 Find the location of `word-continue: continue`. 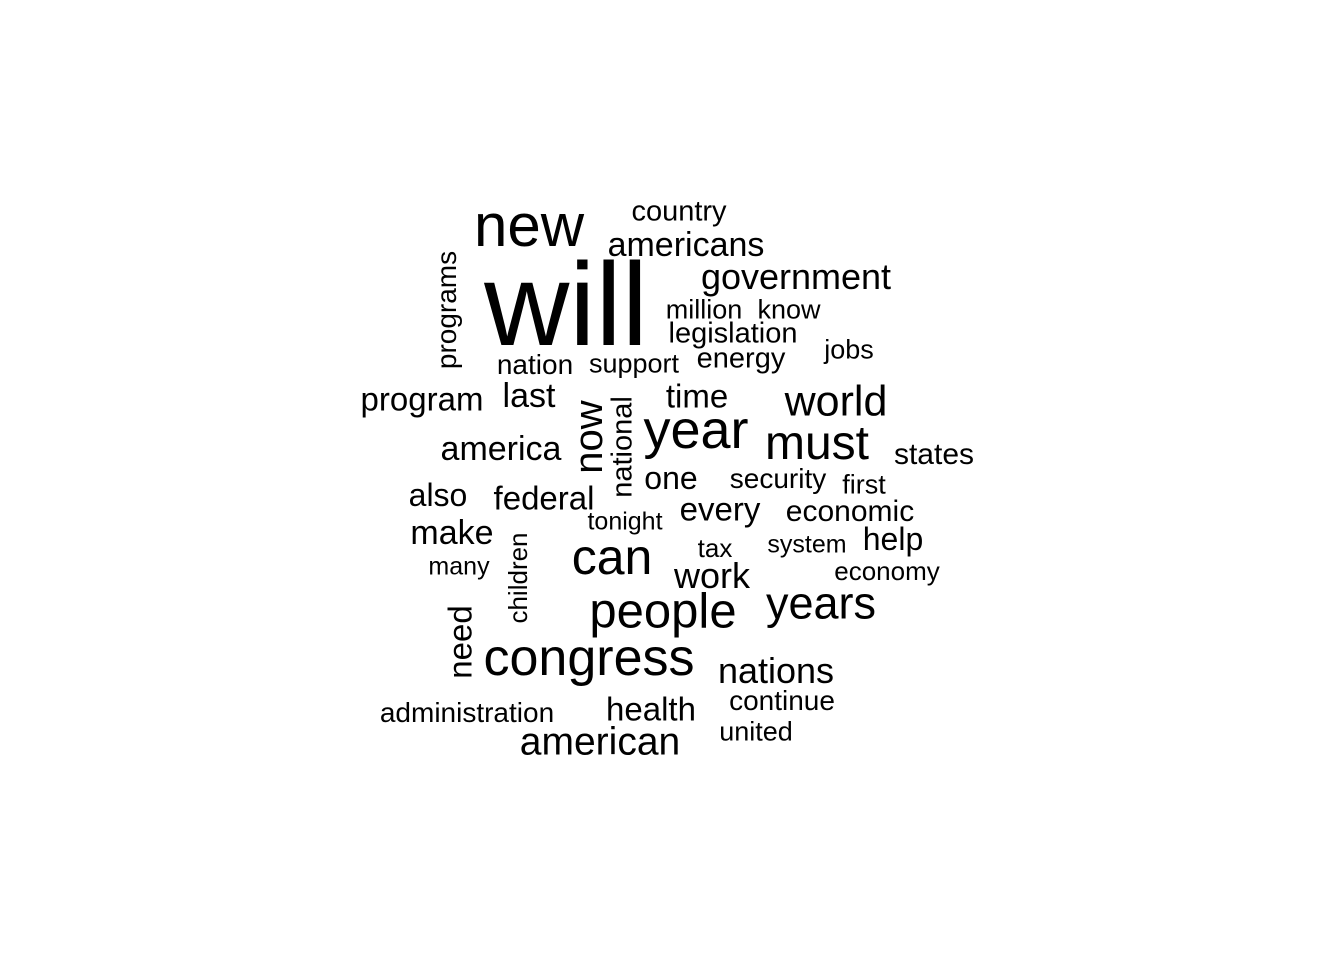

word-continue: continue is located at coordinates (782, 700).